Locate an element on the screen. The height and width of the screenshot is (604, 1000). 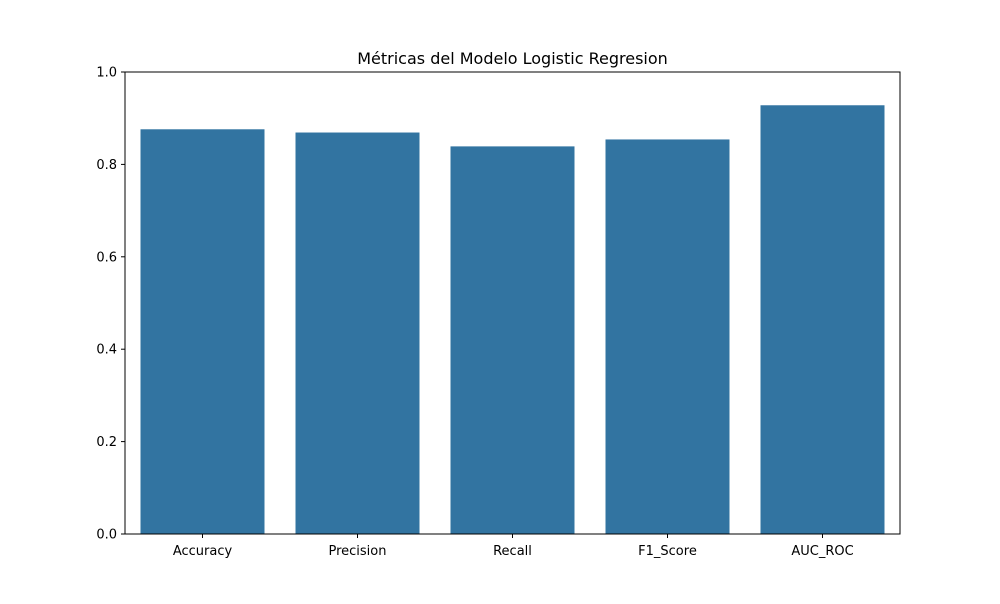
y-tick-label: 0.8 is located at coordinates (106, 165).